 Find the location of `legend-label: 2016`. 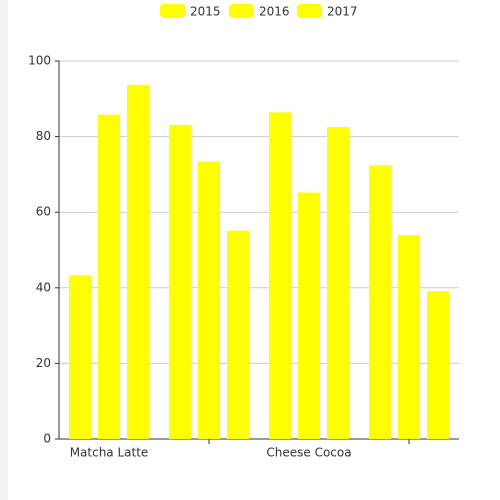

legend-label: 2016 is located at coordinates (274, 12).